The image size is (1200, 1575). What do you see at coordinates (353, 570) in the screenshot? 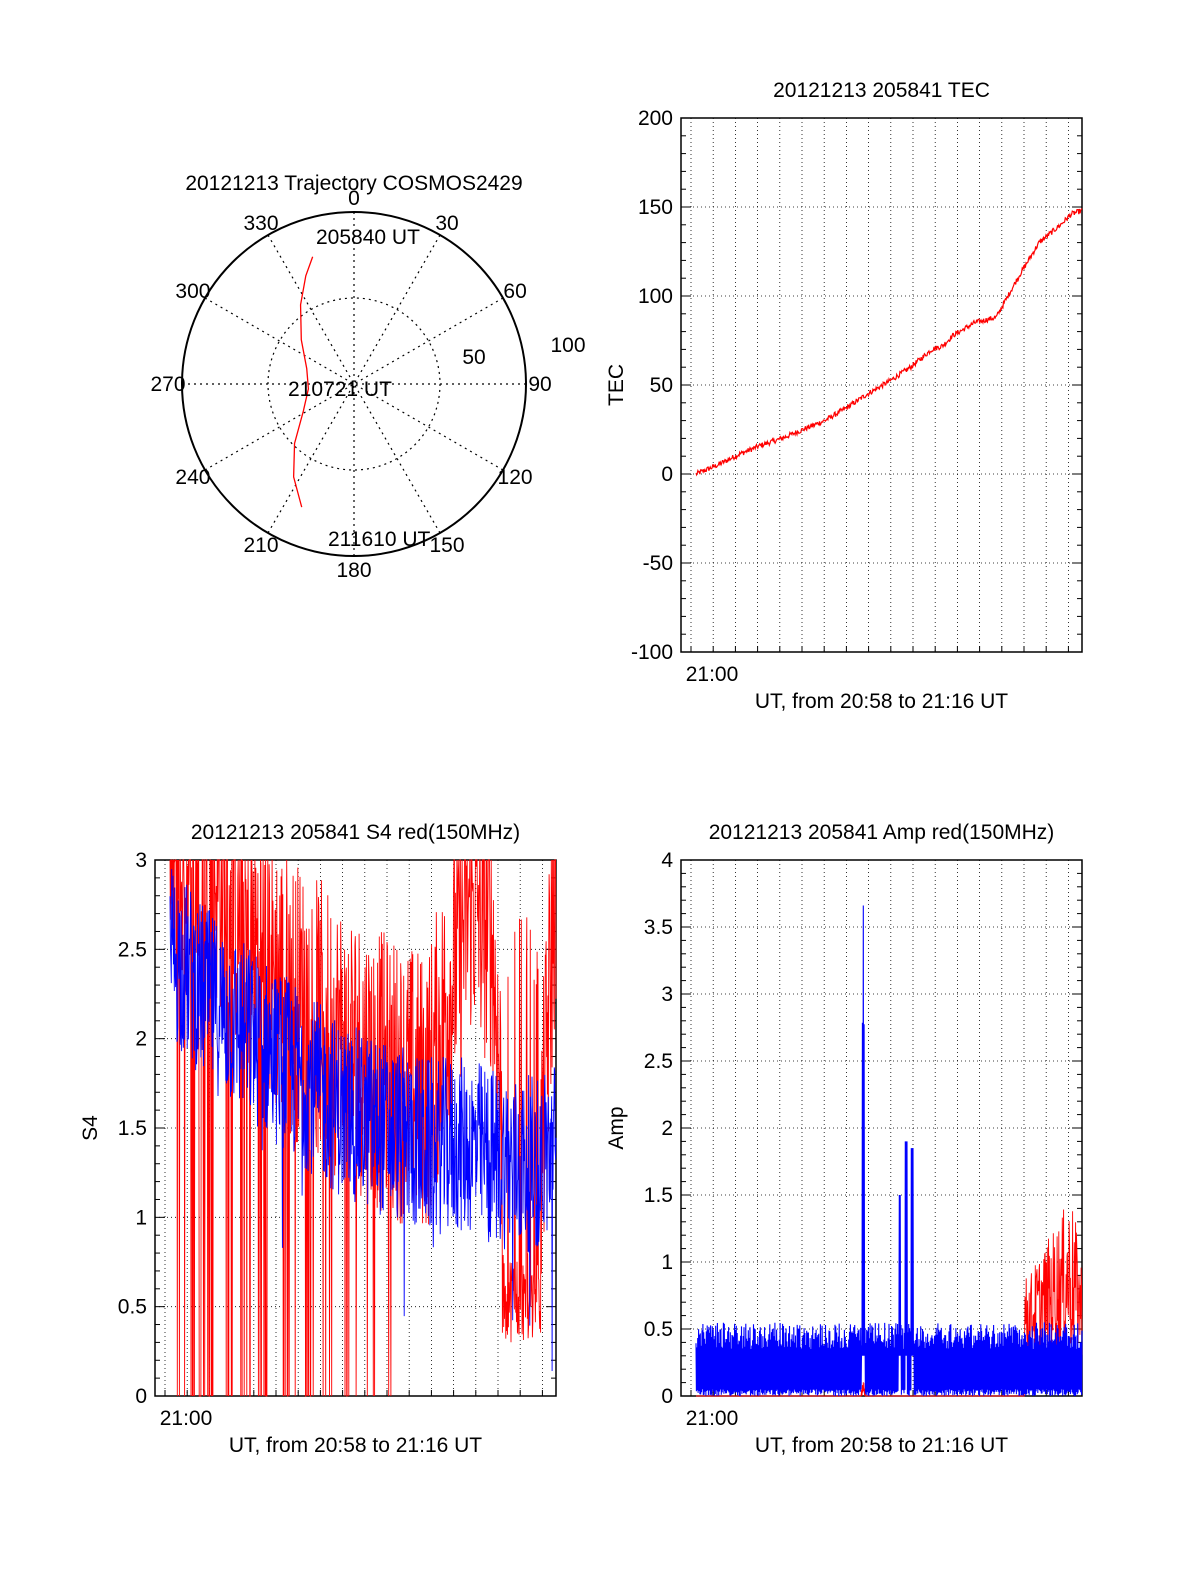
I see `polar-azimuth-label: 180` at bounding box center [353, 570].